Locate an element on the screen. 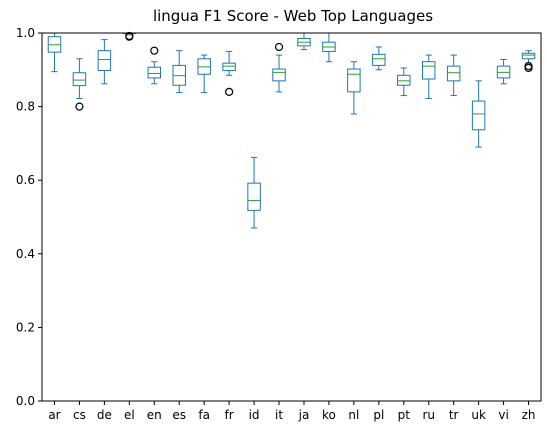 The width and height of the screenshot is (547, 435). y-tick-label: 0.4 is located at coordinates (25, 254).